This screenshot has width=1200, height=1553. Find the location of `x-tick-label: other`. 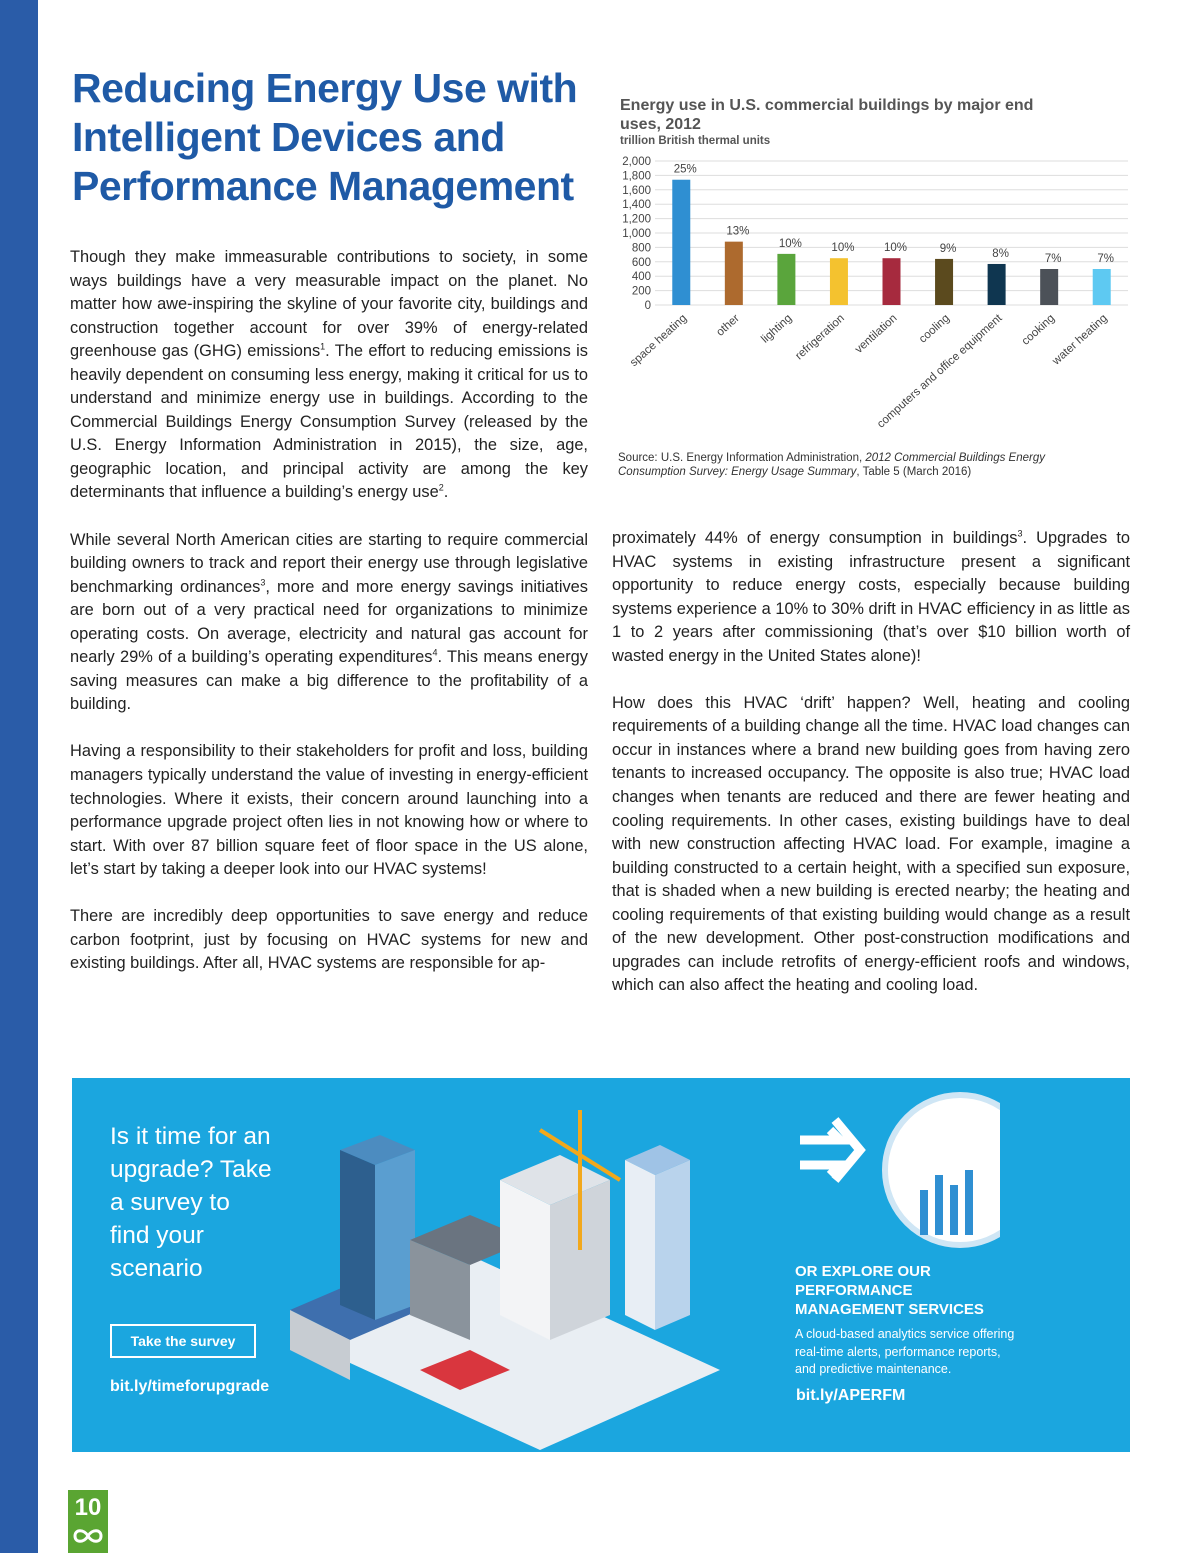

x-tick-label: other is located at coordinates (728, 325).